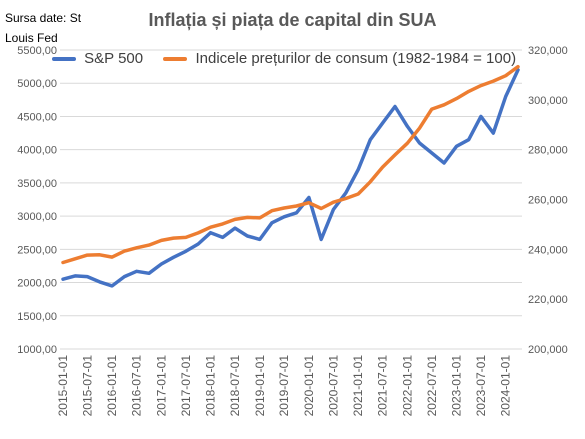  What do you see at coordinates (548, 51) in the screenshot?
I see `y-right-tick-label: 320,000` at bounding box center [548, 51].